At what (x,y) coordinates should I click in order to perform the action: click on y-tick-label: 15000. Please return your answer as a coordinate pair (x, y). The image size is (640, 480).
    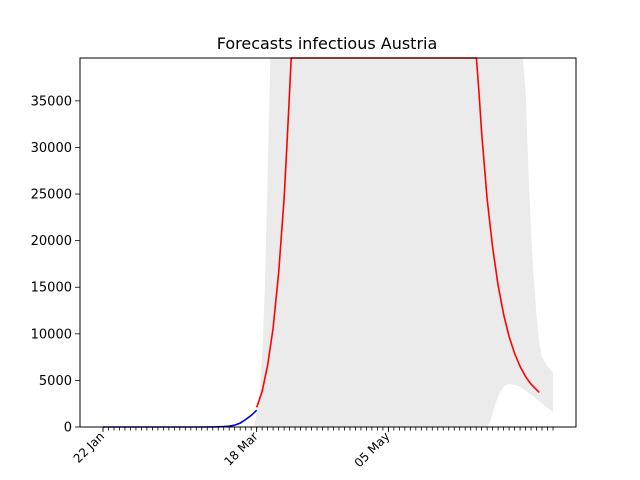
    Looking at the image, I should click on (51, 288).